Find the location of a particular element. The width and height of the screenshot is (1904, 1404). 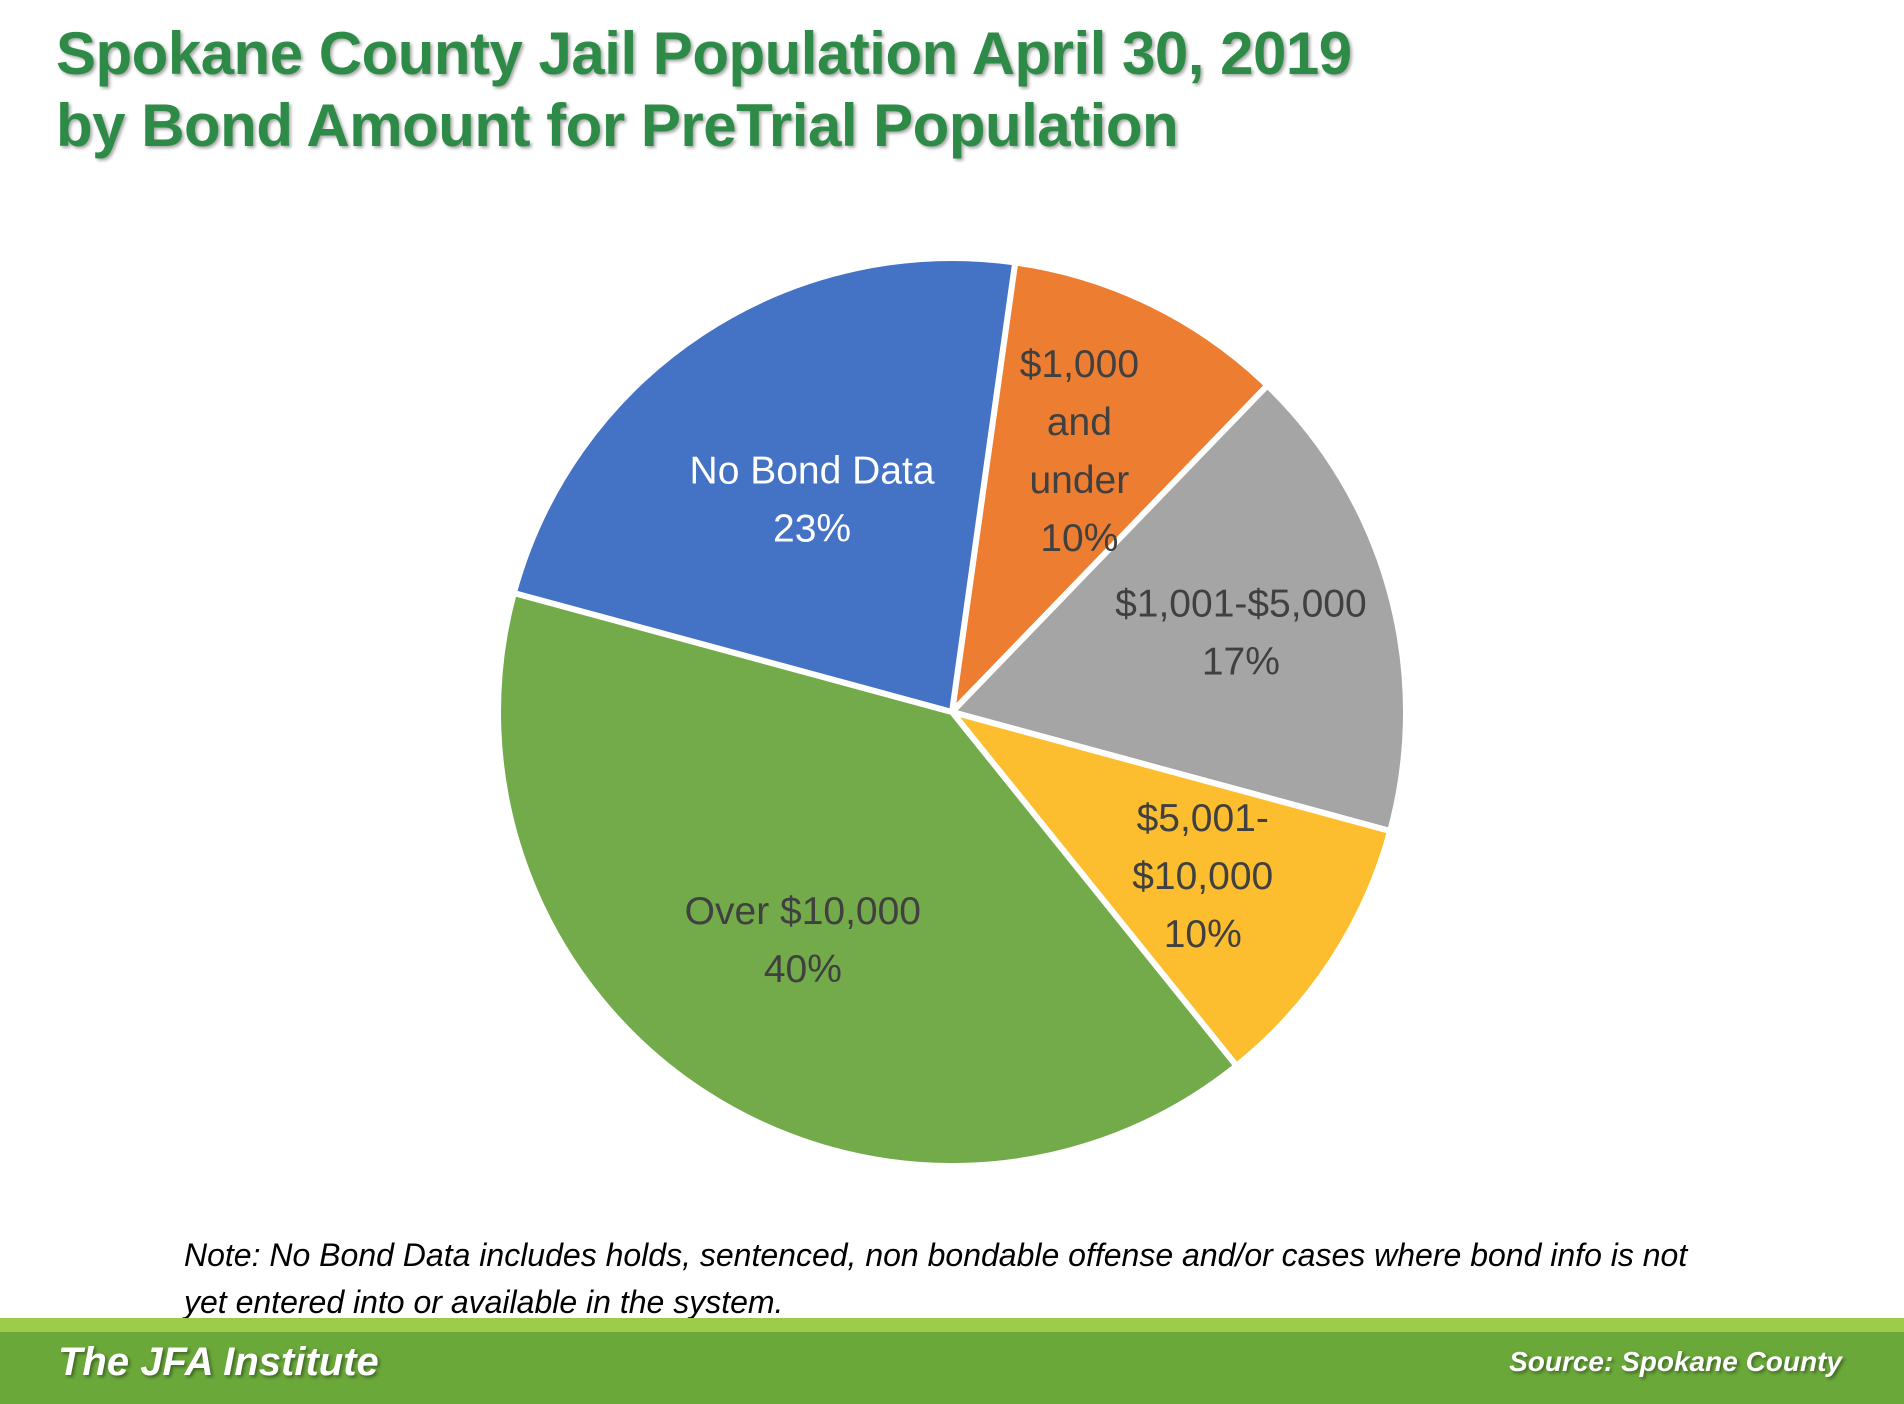

slice-label-3-line-0: Over $10,000 is located at coordinates (803, 911).